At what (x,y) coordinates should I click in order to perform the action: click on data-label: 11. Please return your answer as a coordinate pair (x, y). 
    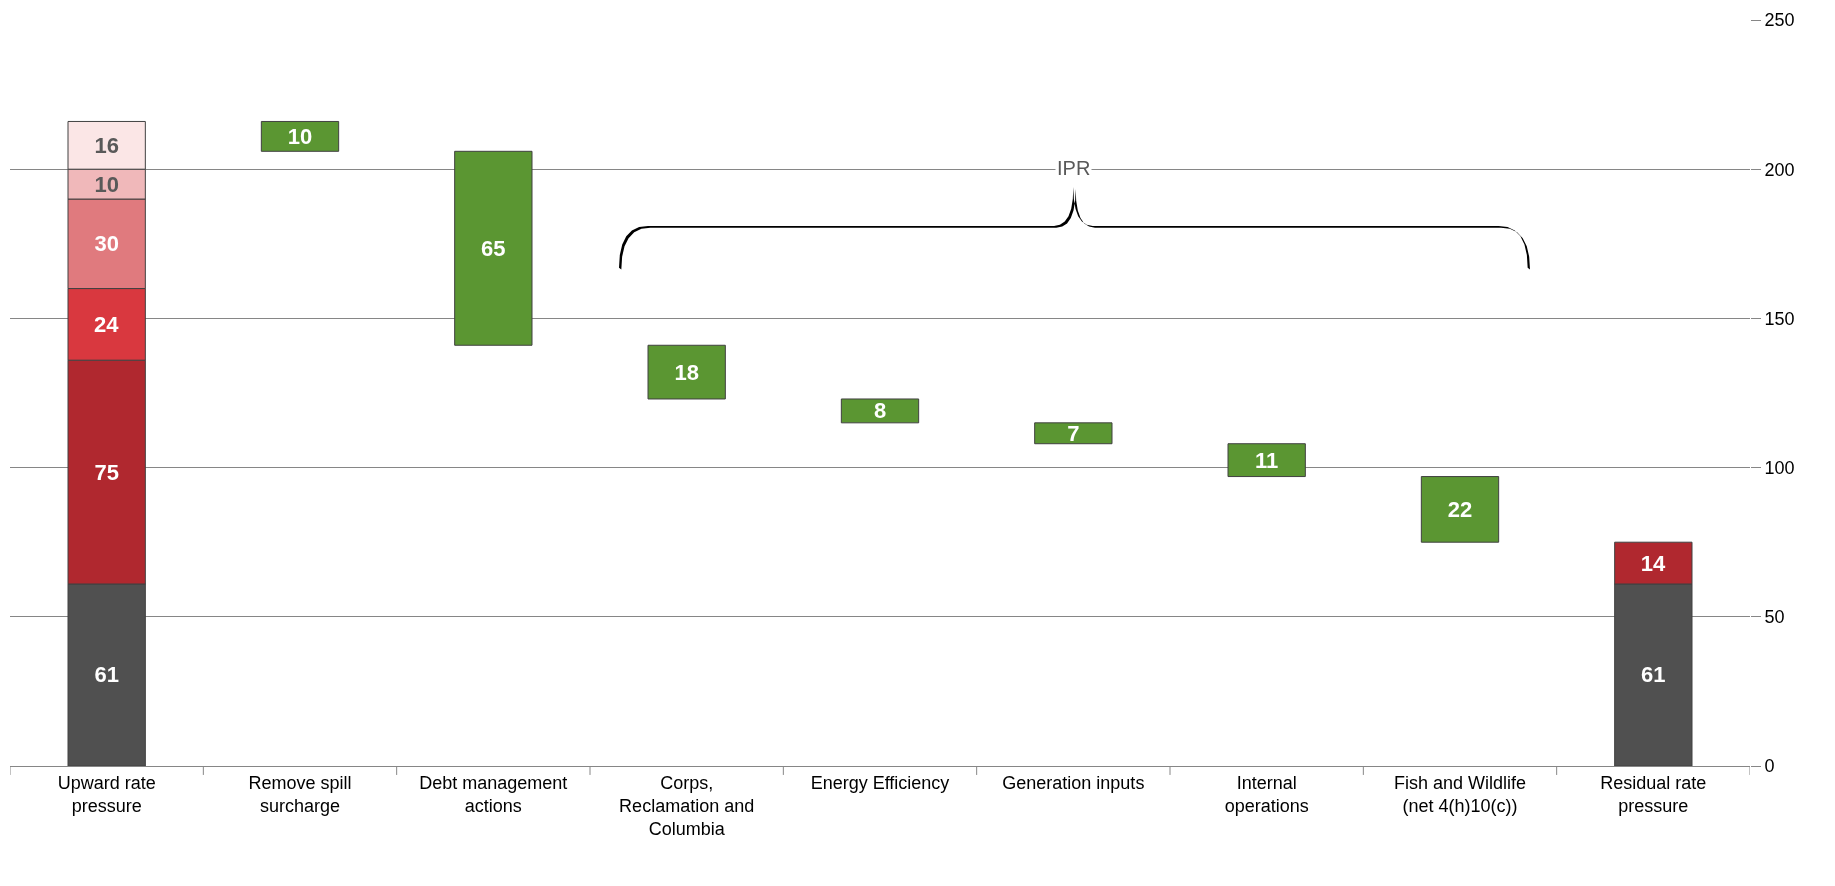
    Looking at the image, I should click on (1267, 460).